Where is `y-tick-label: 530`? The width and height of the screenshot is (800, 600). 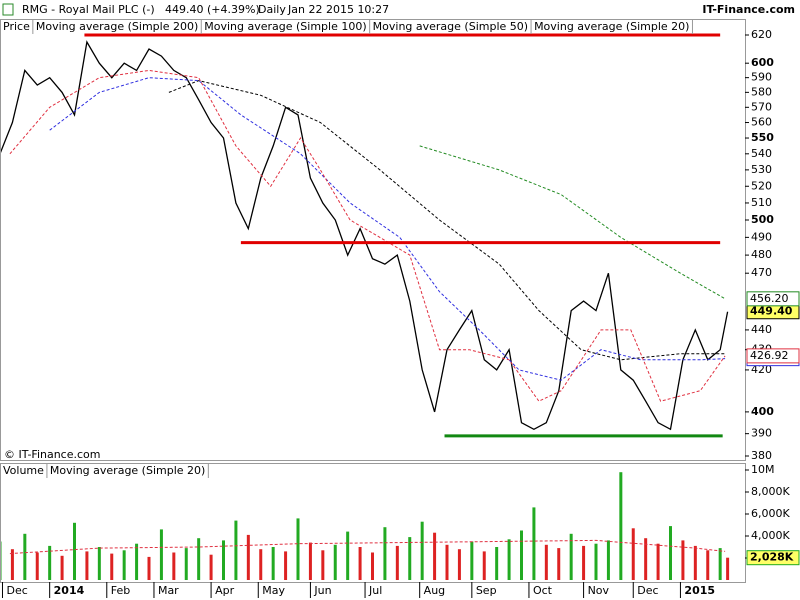
y-tick-label: 530 is located at coordinates (761, 169).